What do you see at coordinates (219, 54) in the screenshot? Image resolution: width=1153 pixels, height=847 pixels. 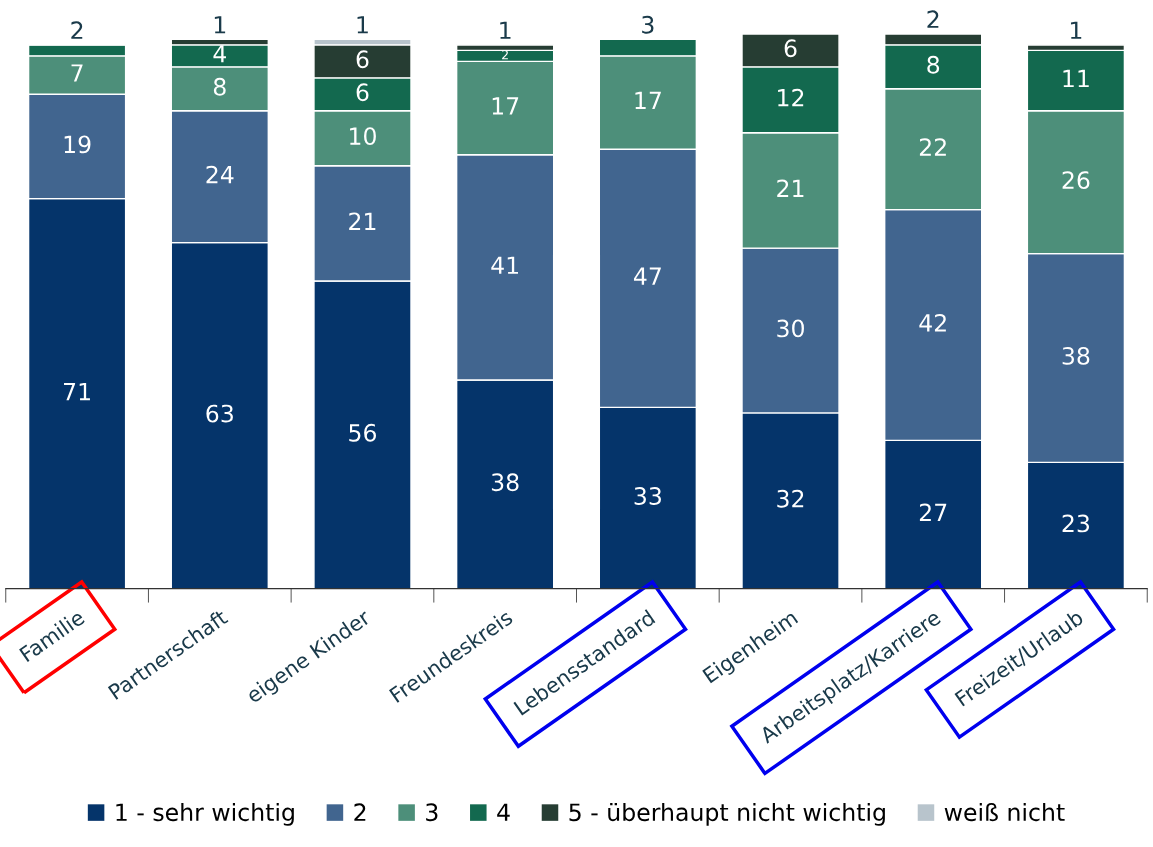 I see `data-label: 4` at bounding box center [219, 54].